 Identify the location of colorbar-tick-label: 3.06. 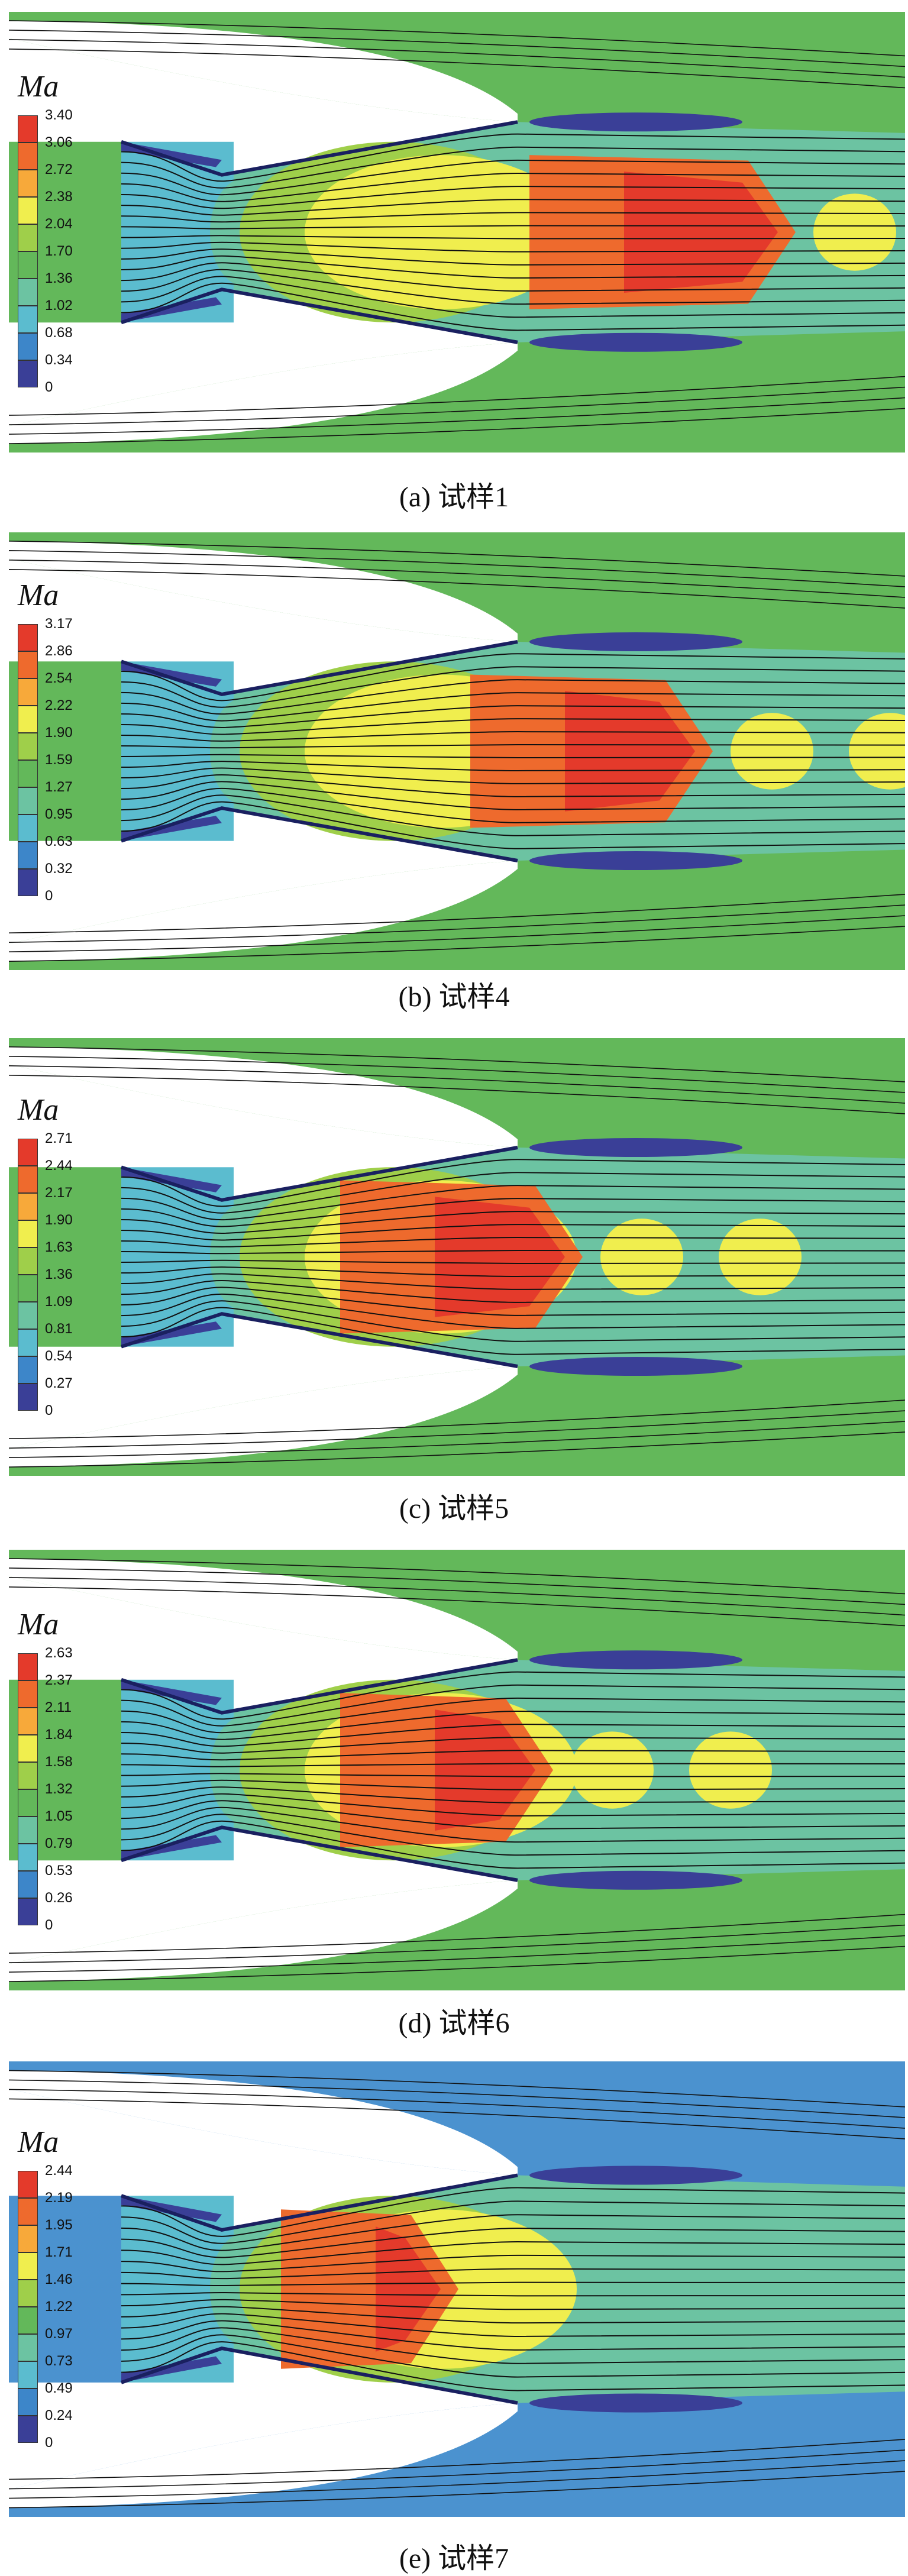
(59, 142).